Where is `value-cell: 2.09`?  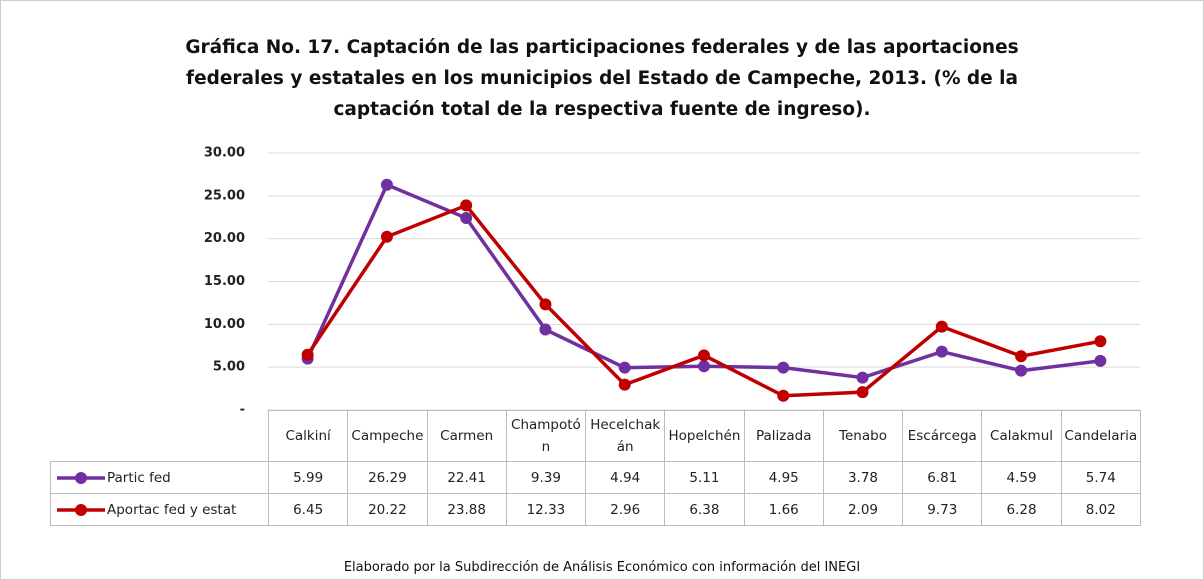
value-cell: 2.09 is located at coordinates (863, 509).